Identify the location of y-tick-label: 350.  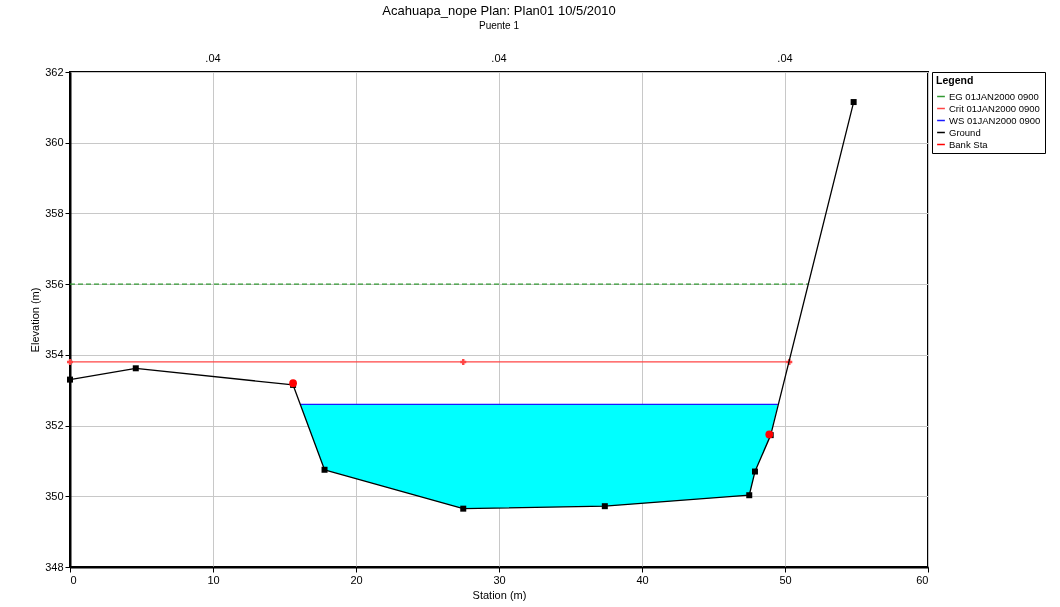
(54, 495).